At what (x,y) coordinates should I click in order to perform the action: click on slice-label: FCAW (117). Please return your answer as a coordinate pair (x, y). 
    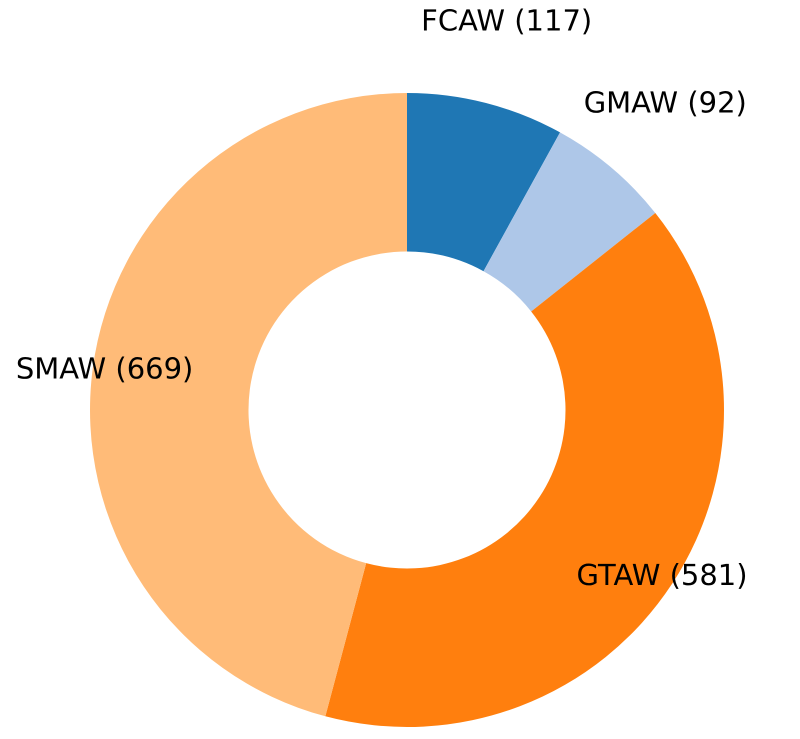
    Looking at the image, I should click on (506, 21).